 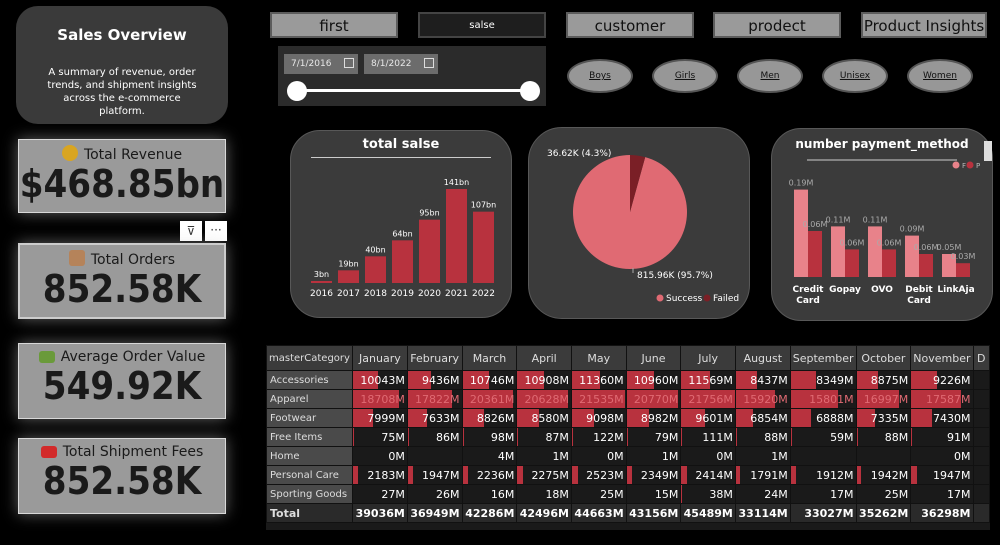 What do you see at coordinates (770, 76) in the screenshot?
I see `segment-men: Men` at bounding box center [770, 76].